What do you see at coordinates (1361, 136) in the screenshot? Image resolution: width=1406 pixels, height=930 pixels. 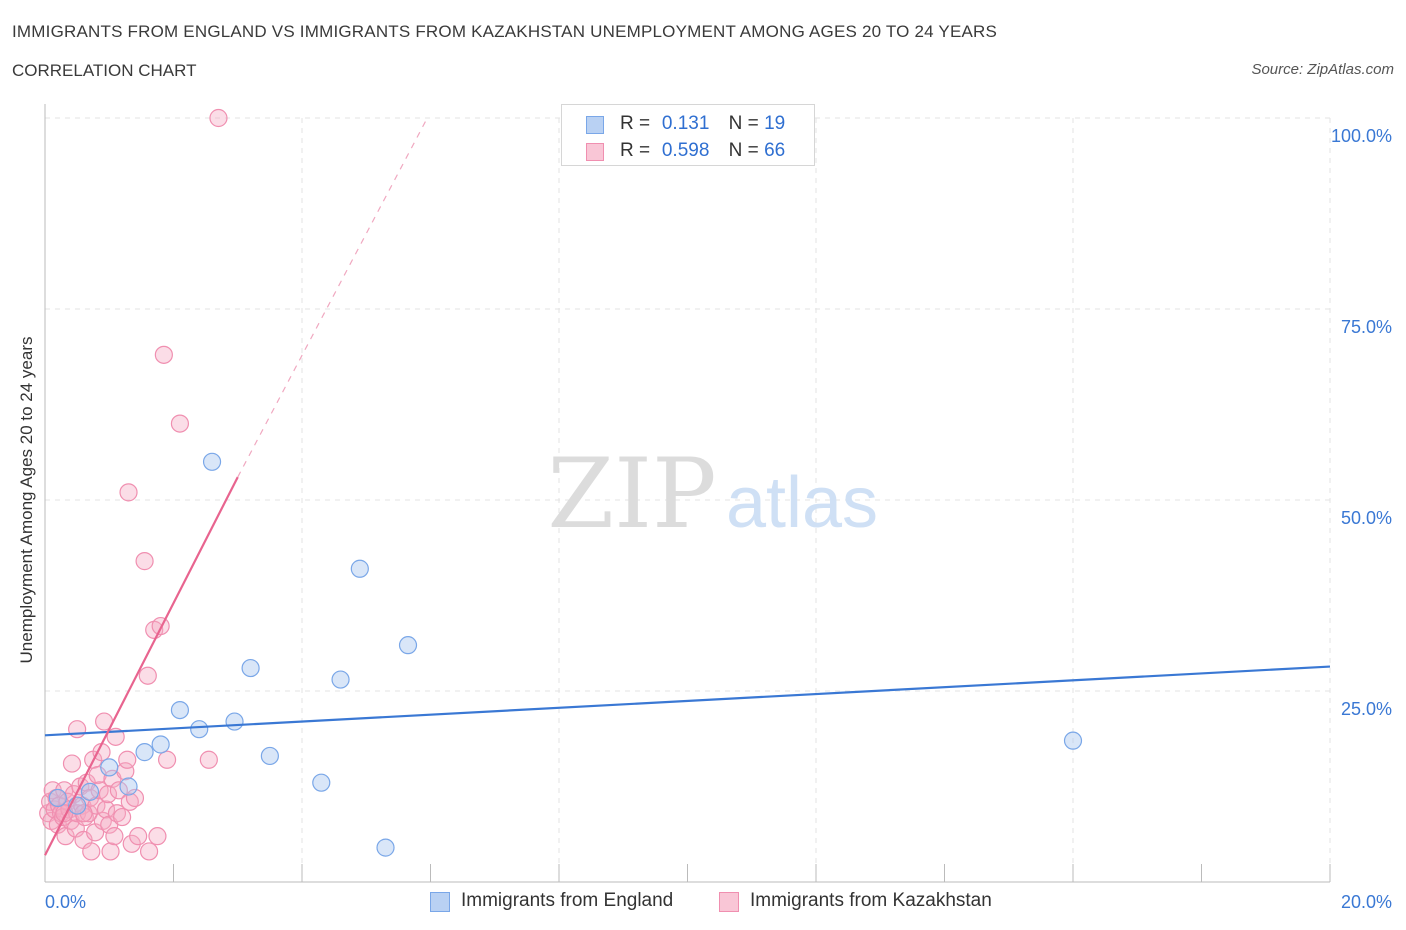 I see `y-tick-label: 100.0%` at bounding box center [1361, 136].